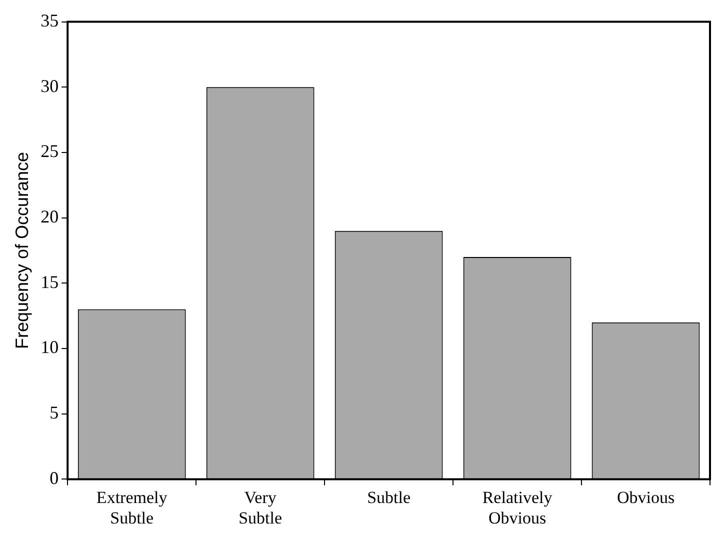 Image resolution: width=724 pixels, height=542 pixels. Describe the element at coordinates (49, 86) in the screenshot. I see `y-tick-label: 30` at that location.